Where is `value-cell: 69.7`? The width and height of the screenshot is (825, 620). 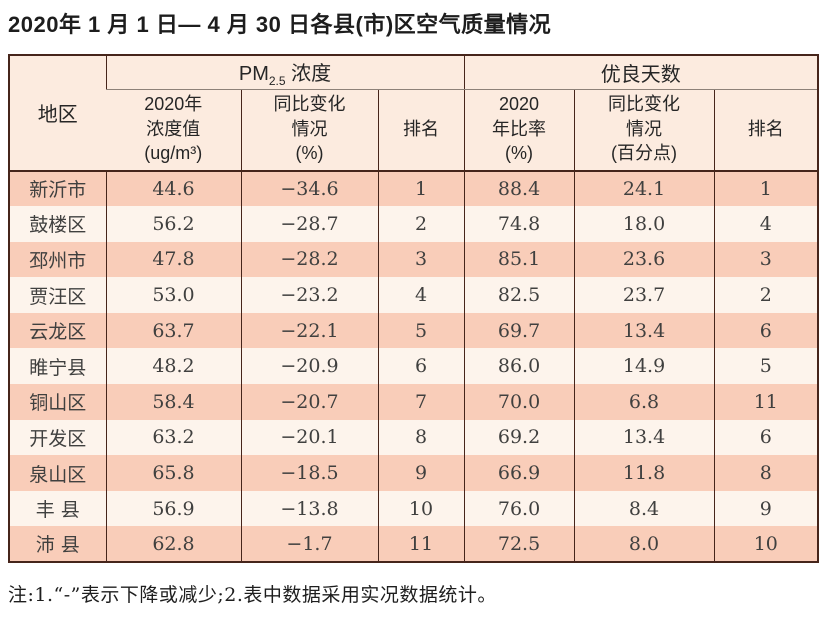
value-cell: 69.7 is located at coordinates (519, 330).